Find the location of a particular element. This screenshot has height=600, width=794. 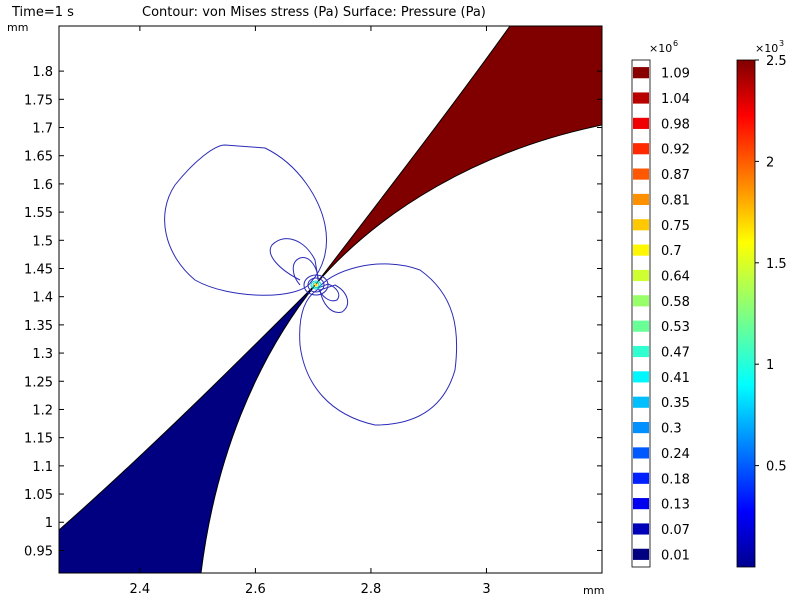

surface-legend-colorbar is located at coordinates (746, 313).